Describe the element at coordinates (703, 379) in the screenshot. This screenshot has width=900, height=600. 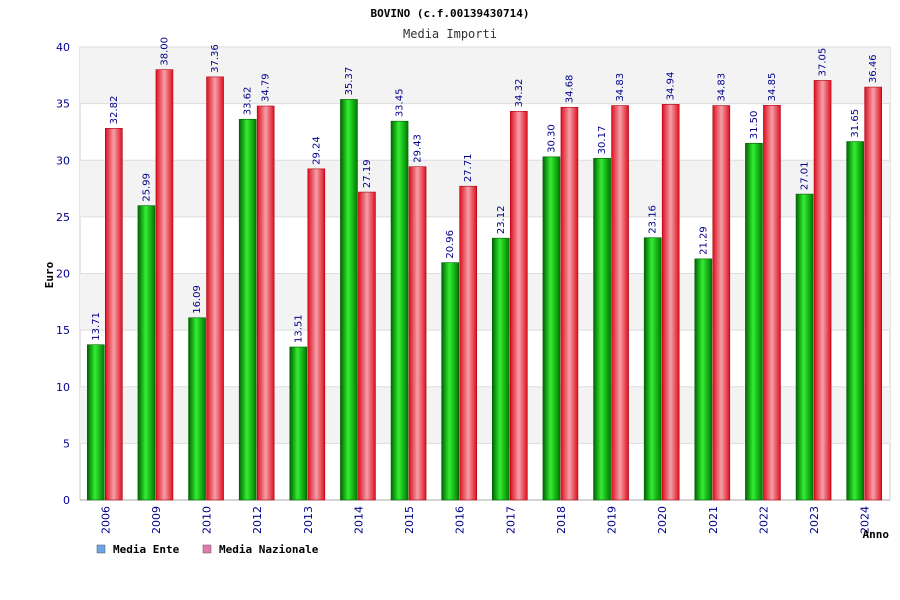
I see `bar-media-ente-2021` at that location.